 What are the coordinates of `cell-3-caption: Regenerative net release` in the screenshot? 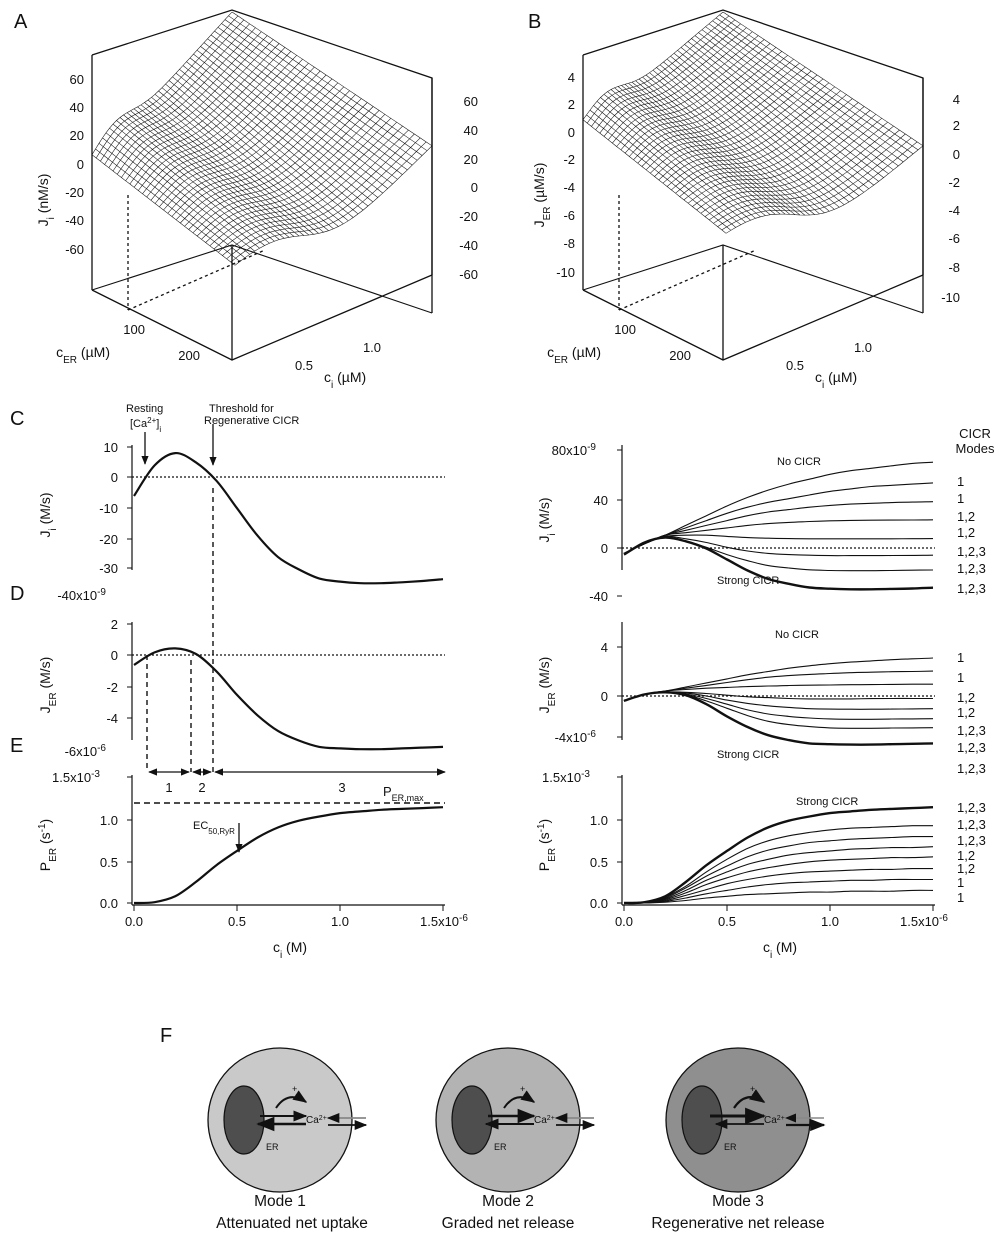 It's located at (737, 1223).